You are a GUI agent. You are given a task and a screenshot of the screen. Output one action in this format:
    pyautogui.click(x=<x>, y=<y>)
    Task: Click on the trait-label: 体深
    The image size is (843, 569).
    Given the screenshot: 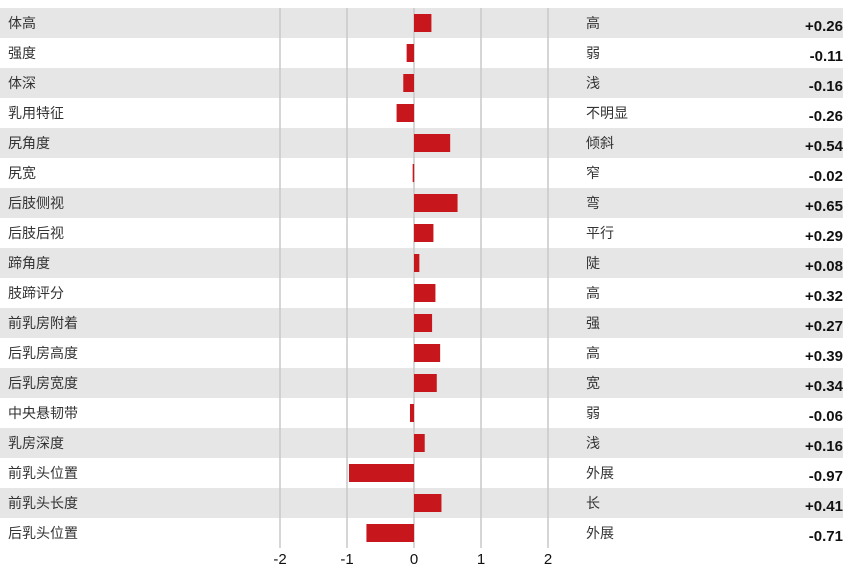 What is the action you would take?
    pyautogui.click(x=22, y=84)
    